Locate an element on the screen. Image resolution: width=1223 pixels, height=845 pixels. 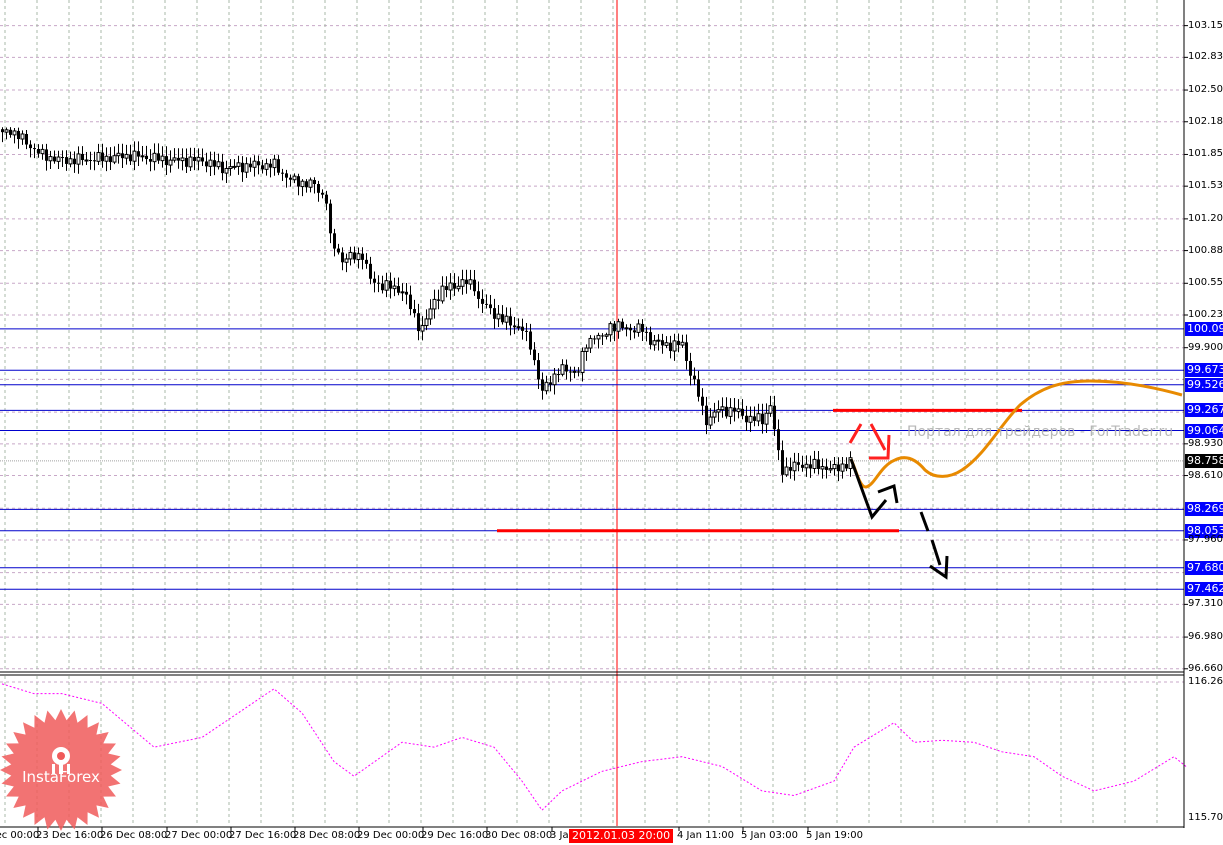
time-tick-label: 23 Dec 16:00 is located at coordinates (70, 835).